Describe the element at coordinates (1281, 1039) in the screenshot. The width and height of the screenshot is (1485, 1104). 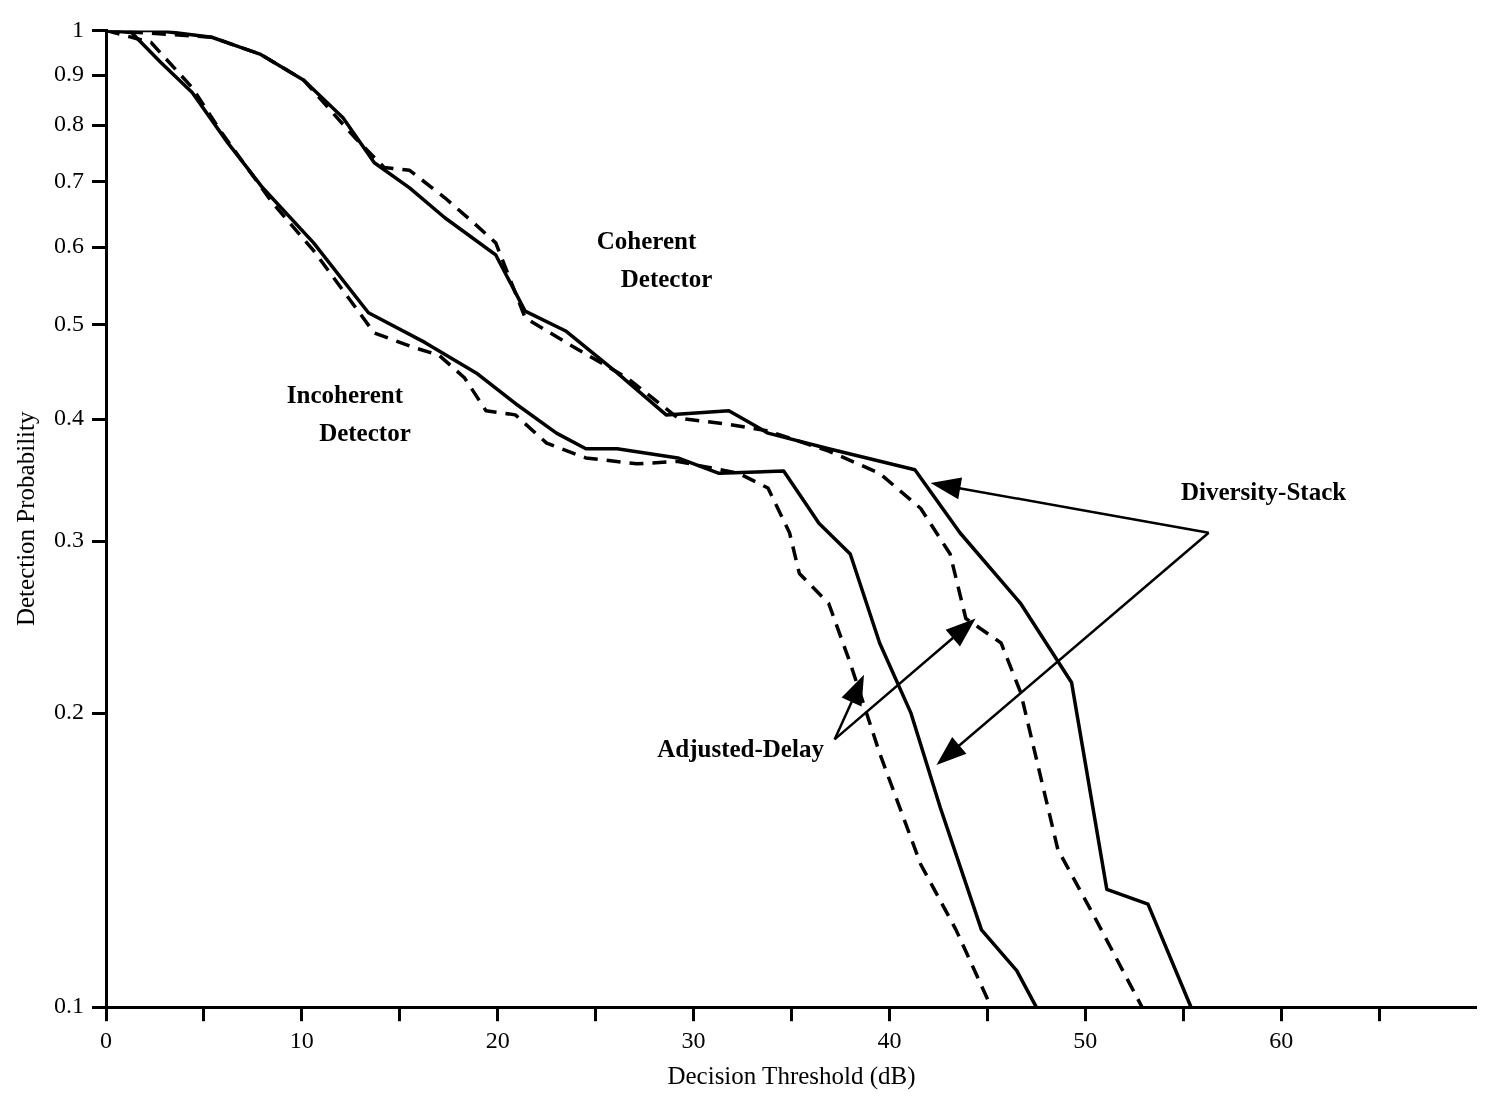
I see `x-tick-label: 60` at that location.